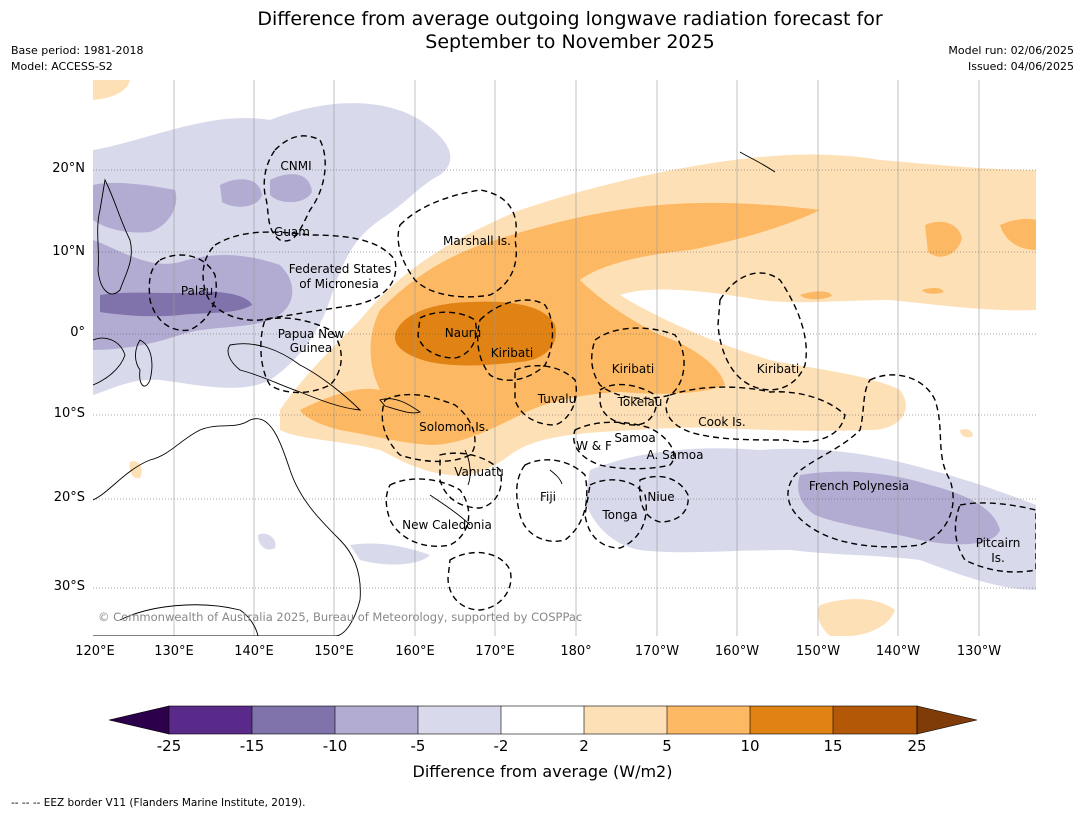 This screenshot has width=1085, height=816. Describe the element at coordinates (111, 90) in the screenshot. I see `olr-positive-light-topleft` at that location.